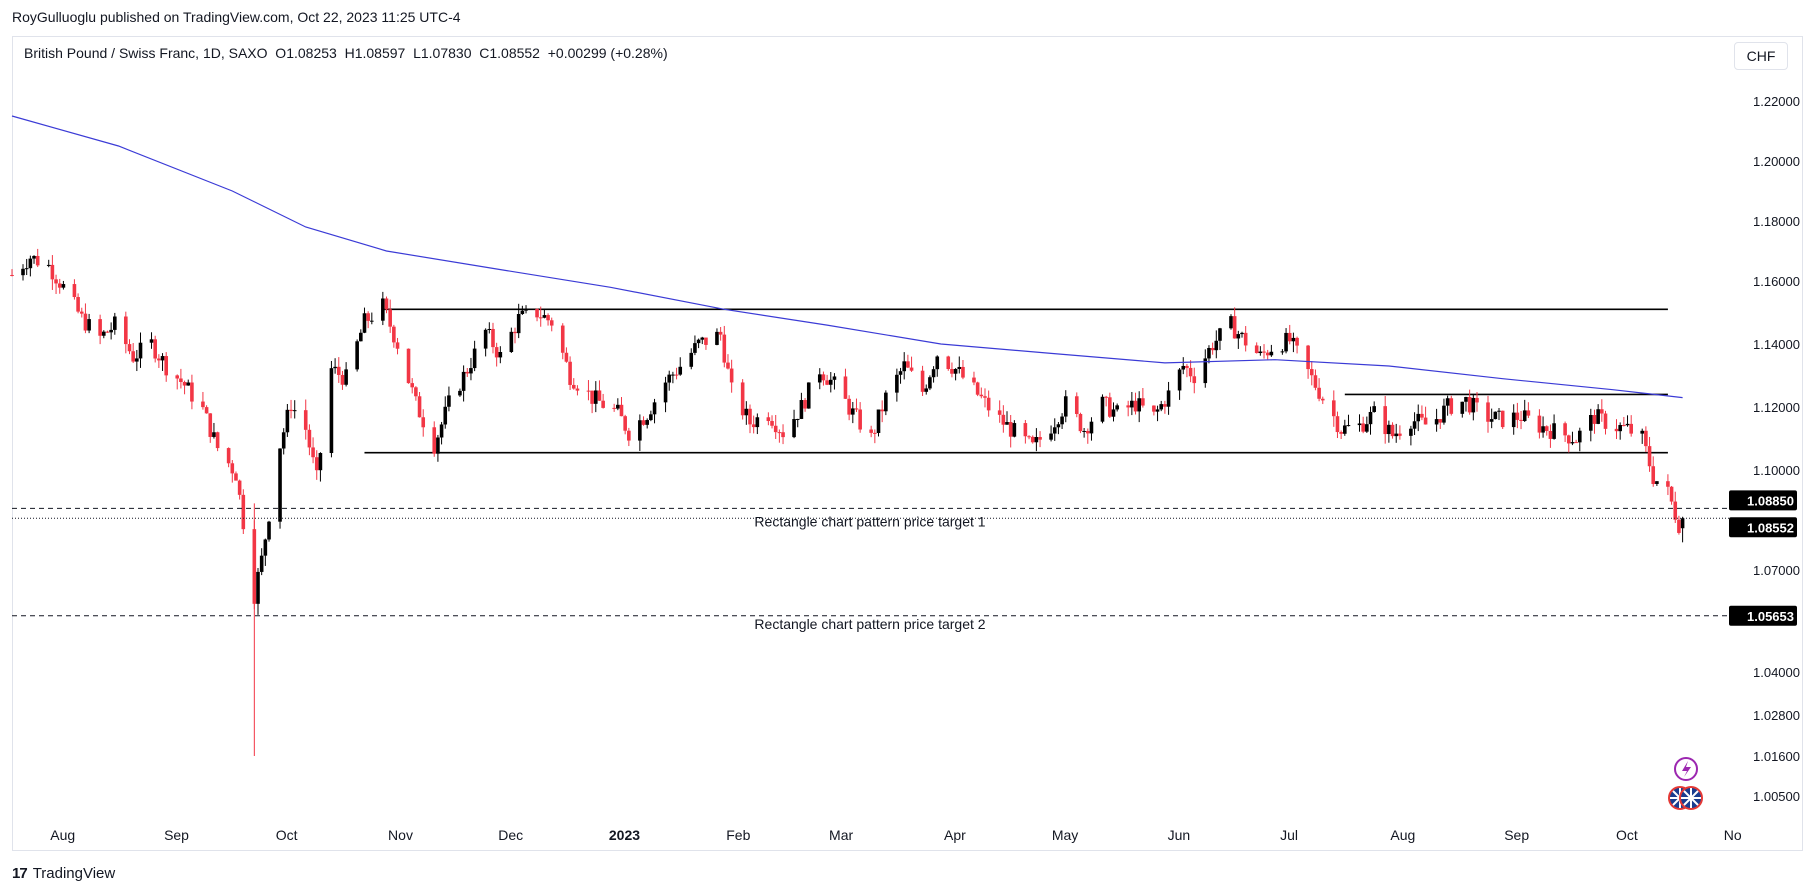  I want to click on x-tick-label: Dec, so click(510, 835).